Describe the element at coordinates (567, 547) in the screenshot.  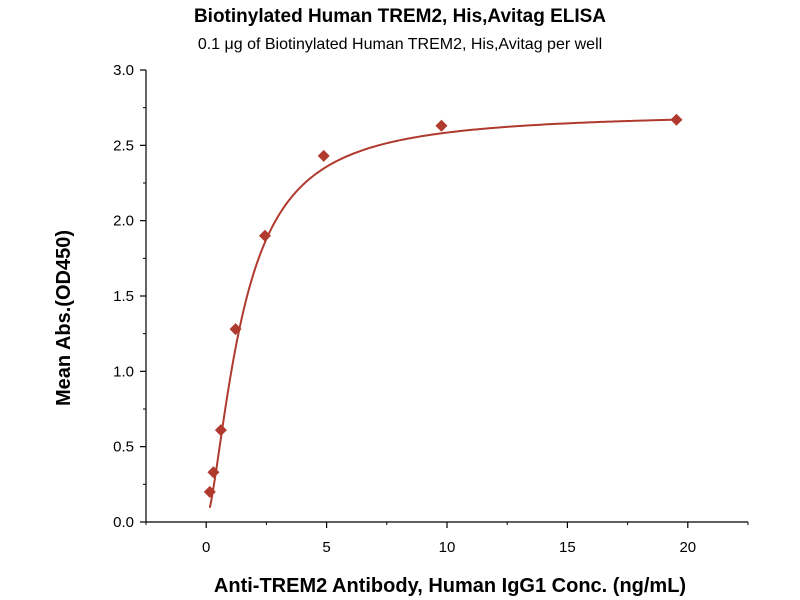
I see `x-tick-label: 15` at that location.